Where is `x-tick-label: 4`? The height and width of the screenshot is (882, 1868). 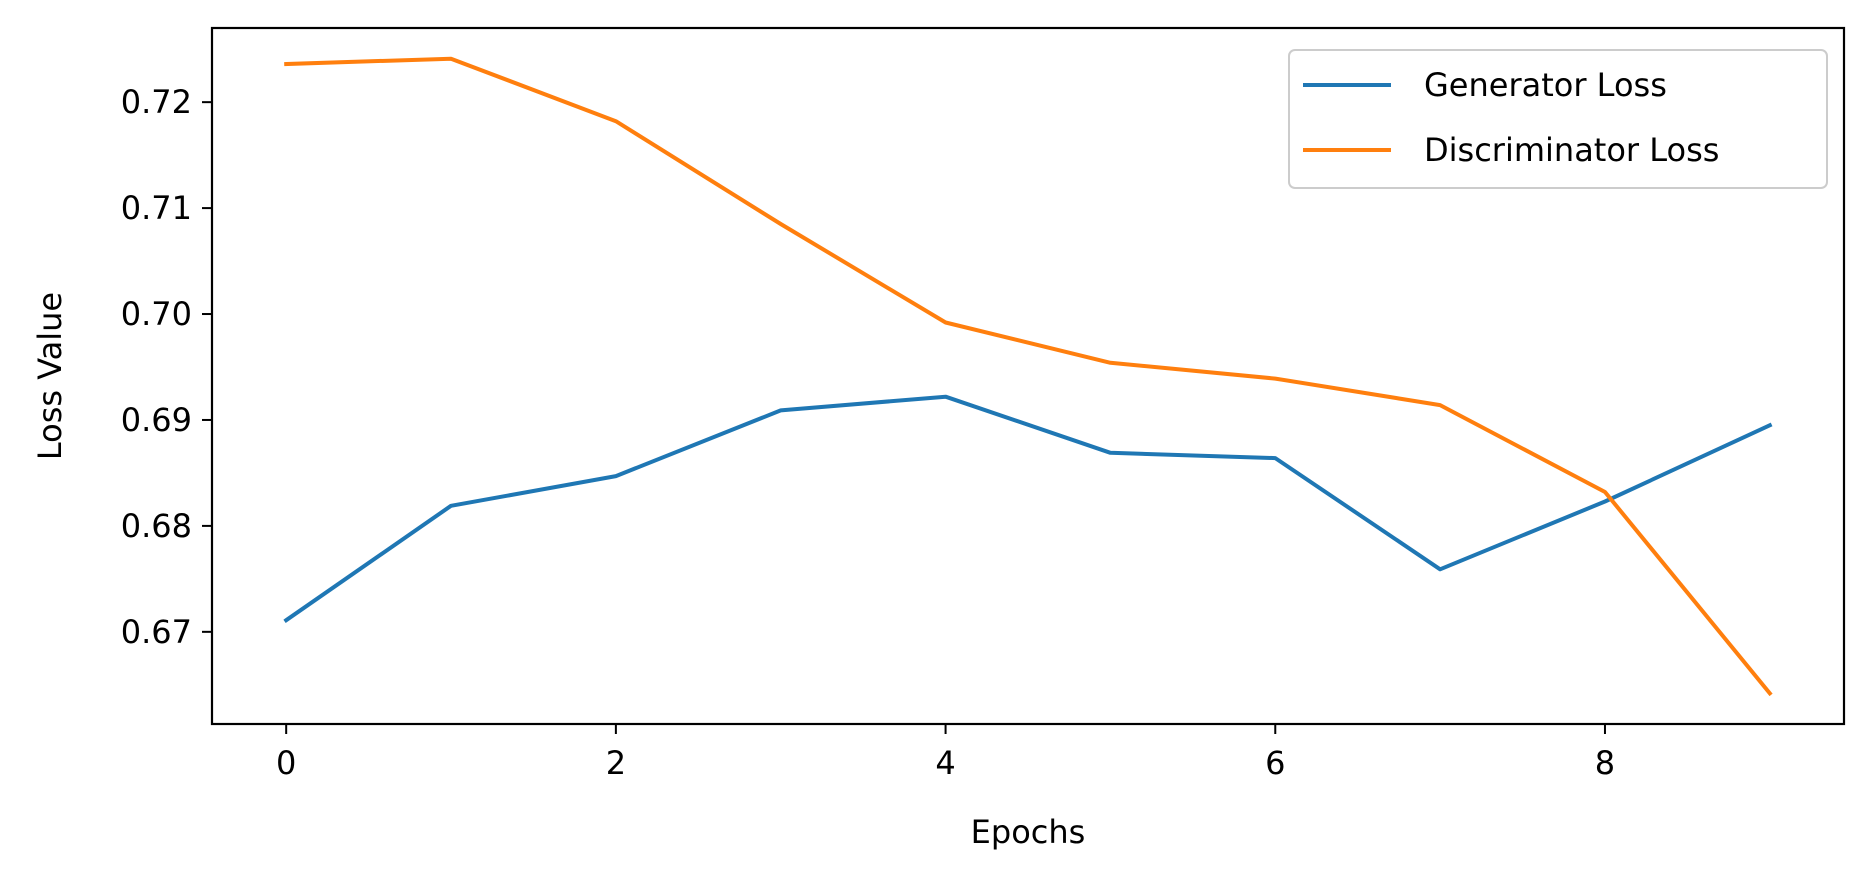 x-tick-label: 4 is located at coordinates (945, 763).